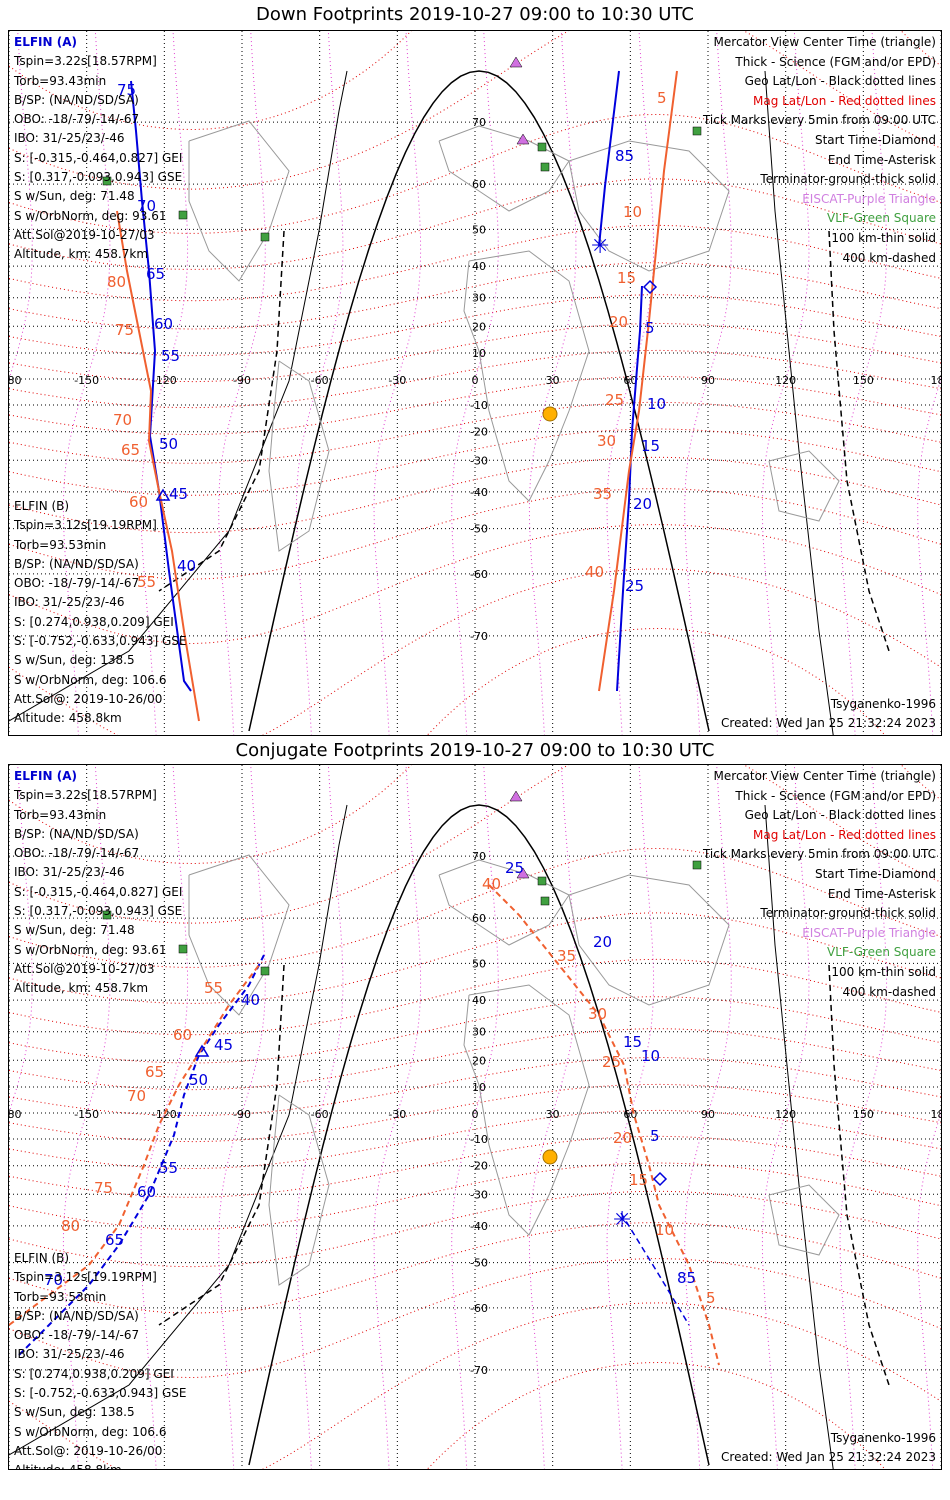 The height and width of the screenshot is (1500, 950). I want to click on info-b-line: Att.Sol@: 2019-10-26/00, so click(88, 698).